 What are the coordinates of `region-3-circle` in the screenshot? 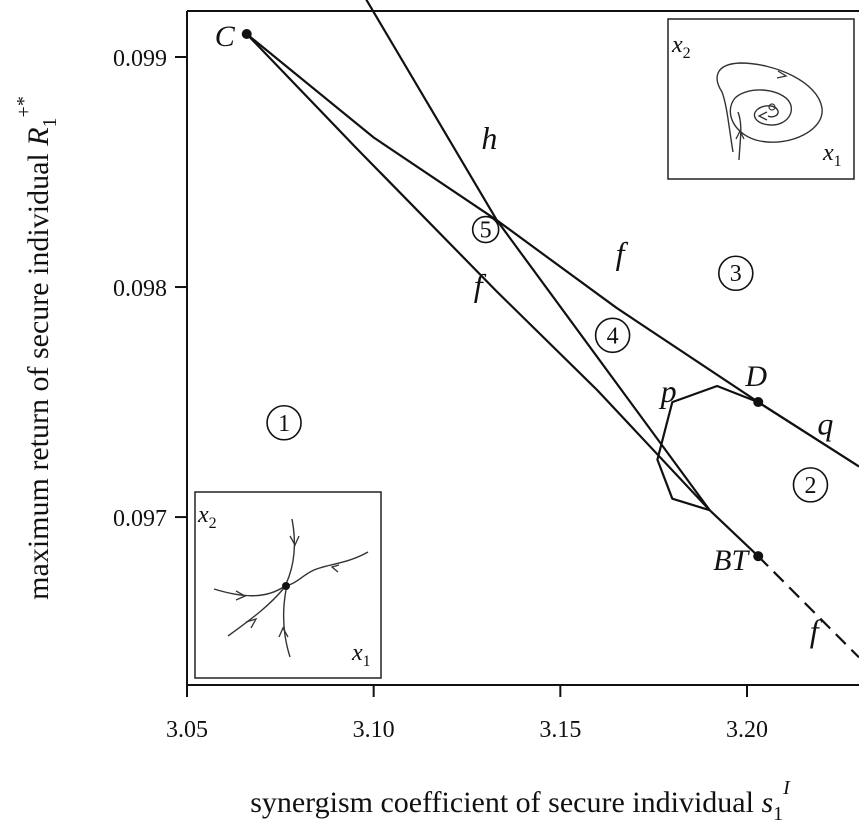 It's located at (735, 273).